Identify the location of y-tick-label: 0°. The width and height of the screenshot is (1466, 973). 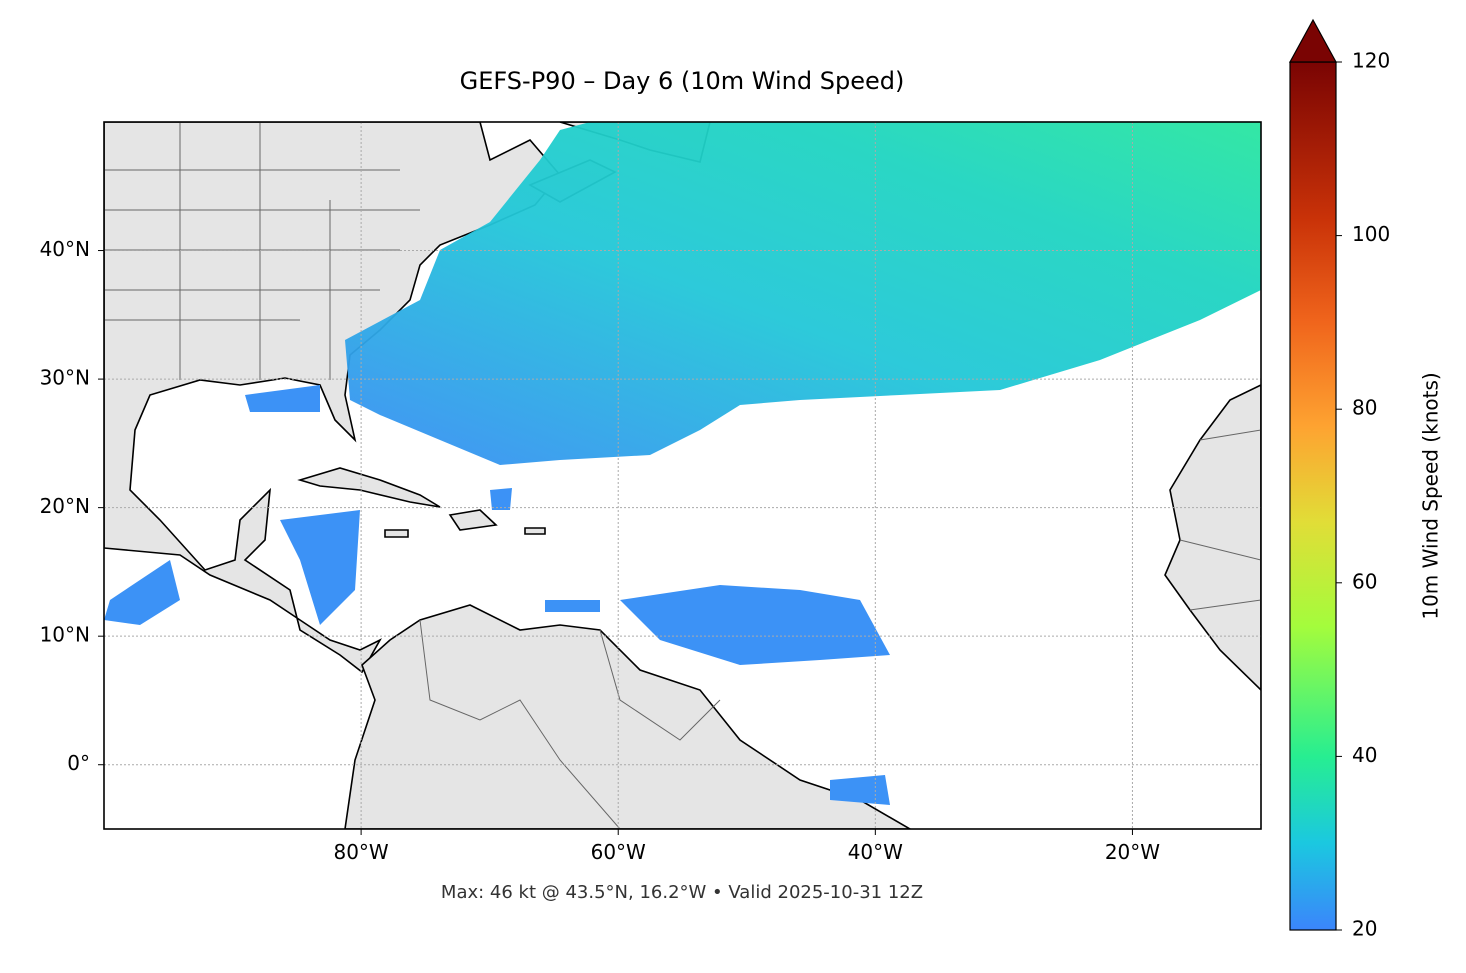
(78, 763).